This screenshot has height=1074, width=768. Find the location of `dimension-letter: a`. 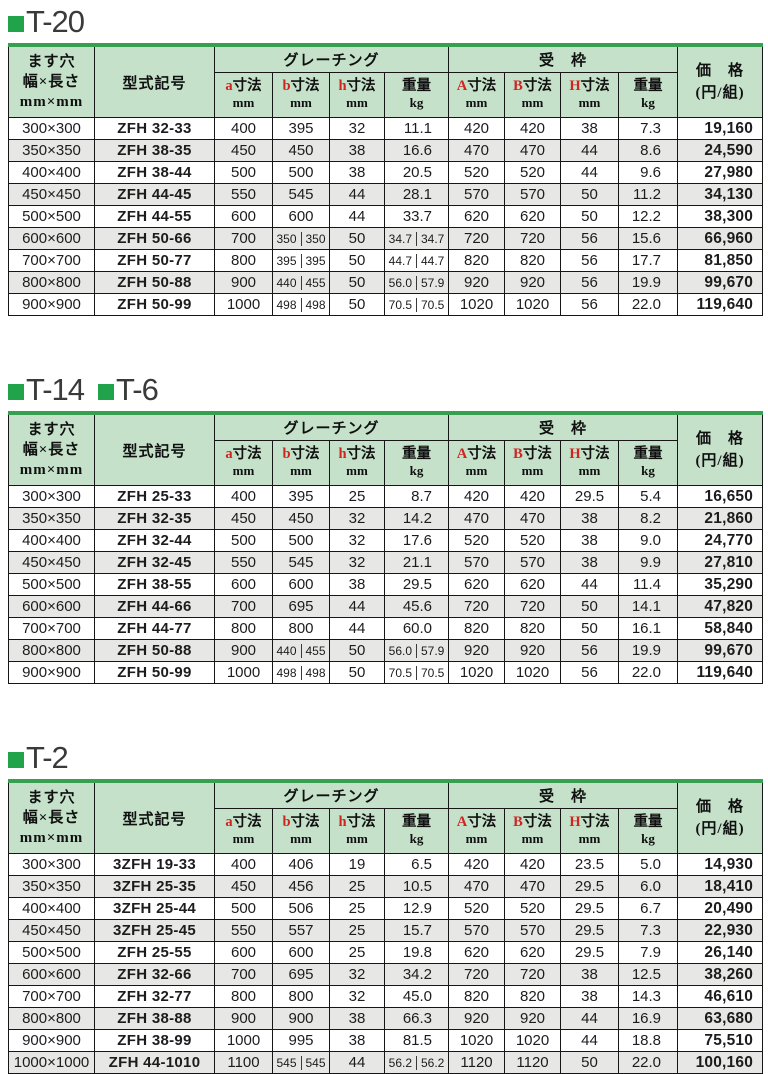

dimension-letter: a is located at coordinates (229, 821).